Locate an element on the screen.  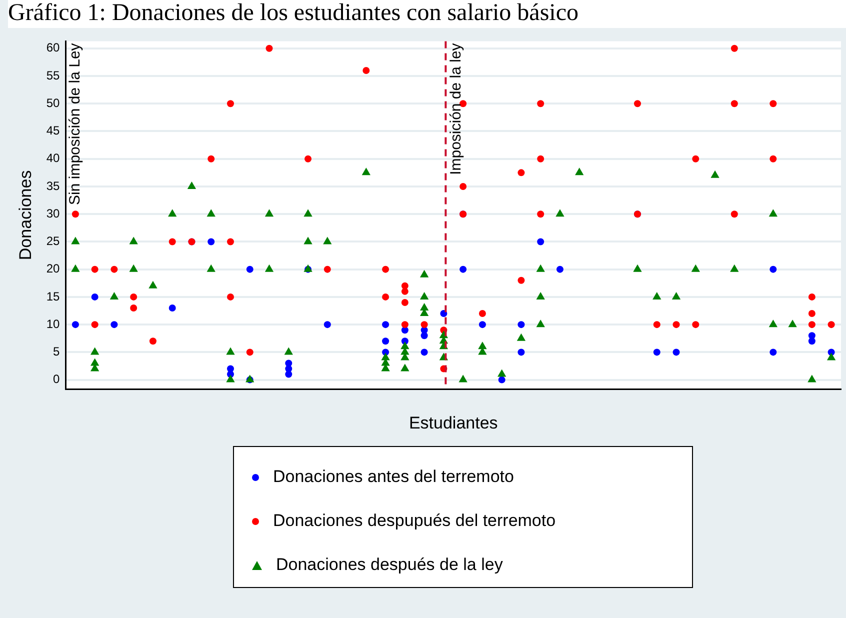
y-tick-label: 20 is located at coordinates (53, 269).